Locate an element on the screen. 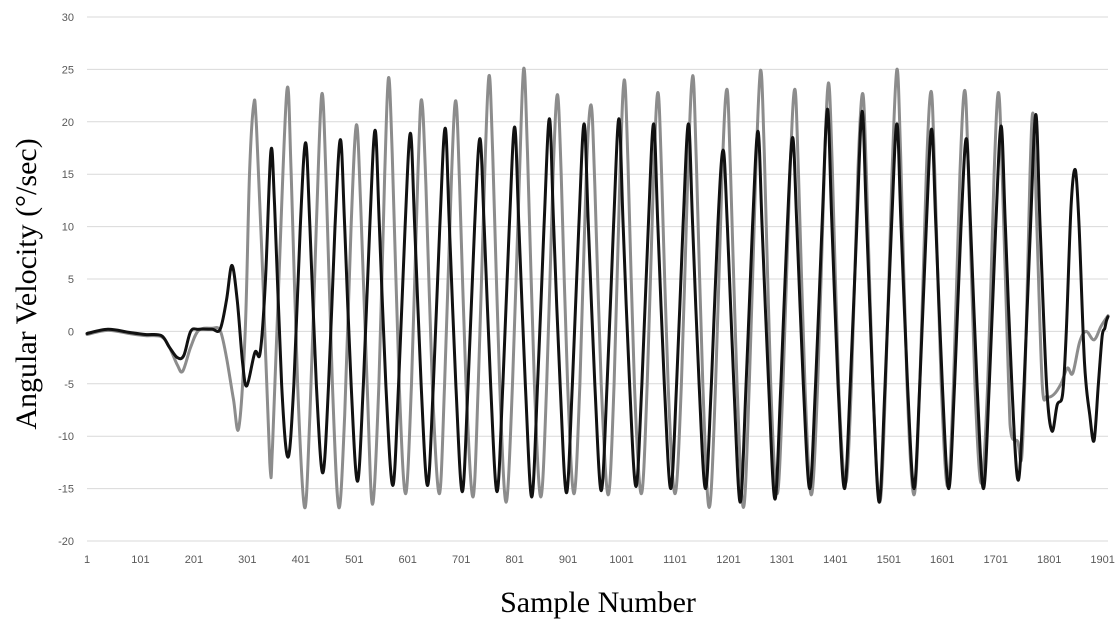 The height and width of the screenshot is (620, 1116). y-tick-label: 0 is located at coordinates (71, 332).